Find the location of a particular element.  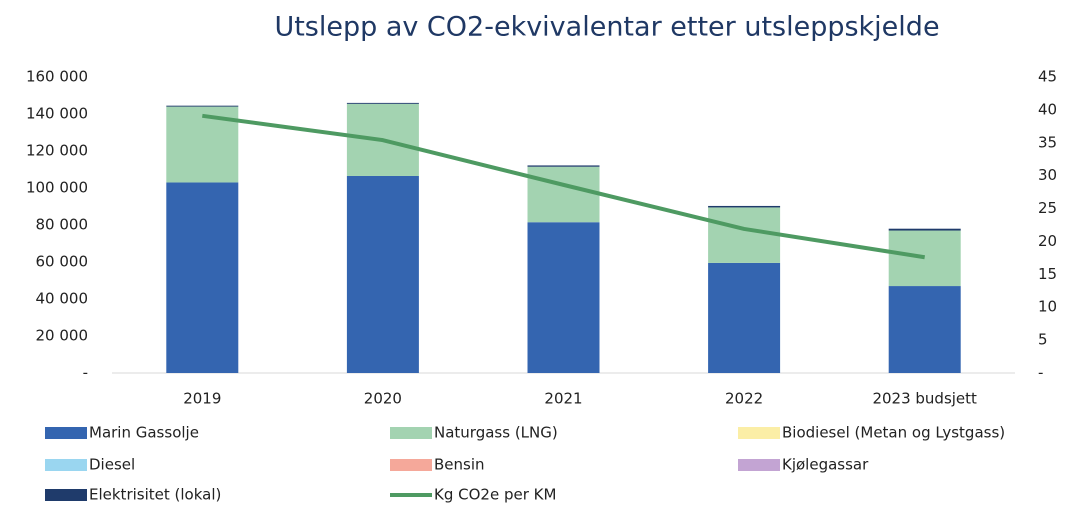

legend-label: Kjølegassar is located at coordinates (825, 465).